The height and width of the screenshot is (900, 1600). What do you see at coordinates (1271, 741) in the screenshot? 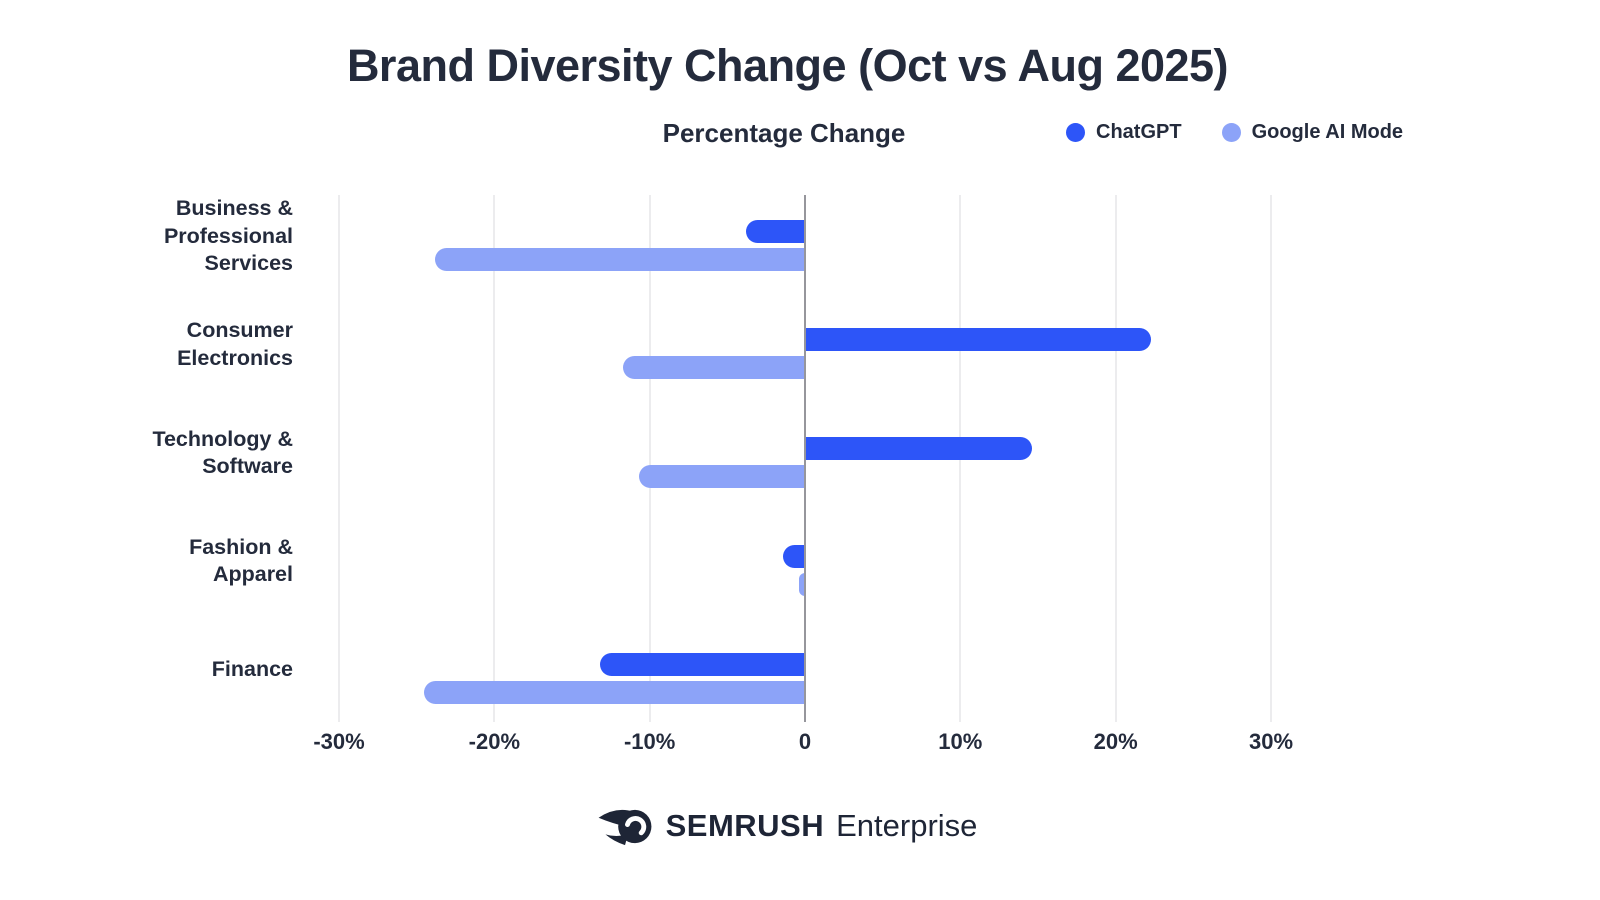
I see `x-tick-label: 30%` at bounding box center [1271, 741].